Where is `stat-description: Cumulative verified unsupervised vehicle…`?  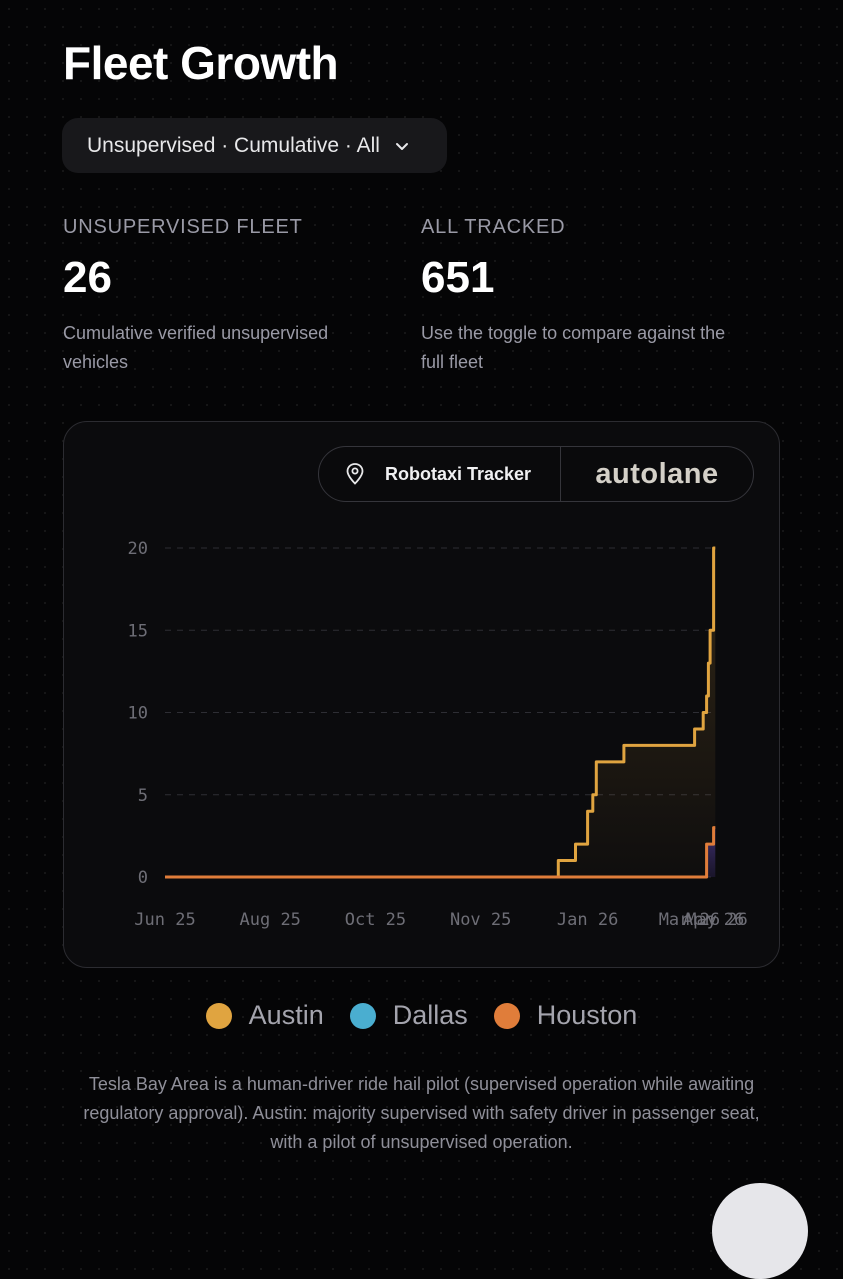
stat-description: Cumulative verified unsupervised vehicle… is located at coordinates (196, 347).